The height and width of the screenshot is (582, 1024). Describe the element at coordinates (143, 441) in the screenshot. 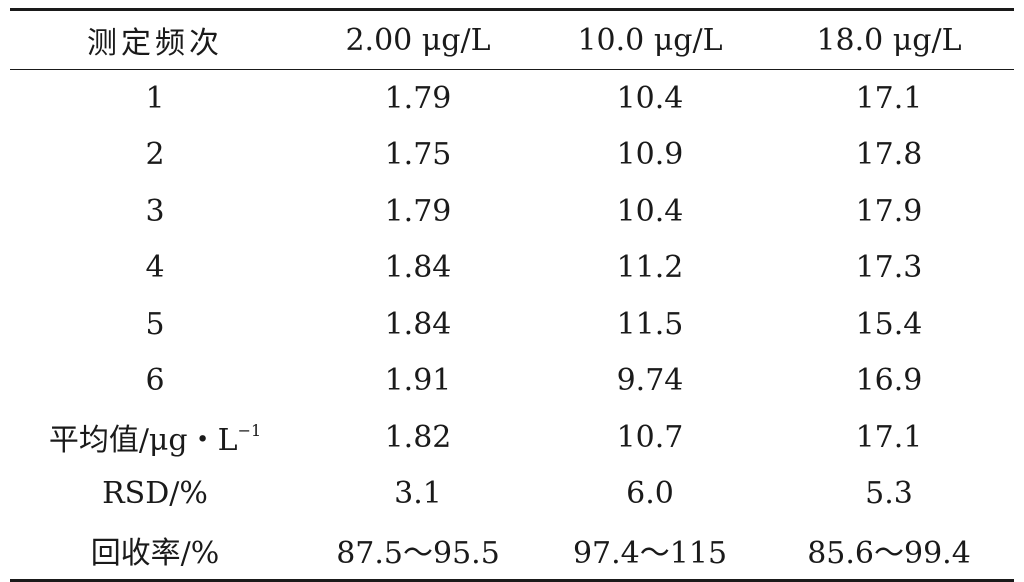

I see `mean-label-text: 平均值/μg・L` at that location.